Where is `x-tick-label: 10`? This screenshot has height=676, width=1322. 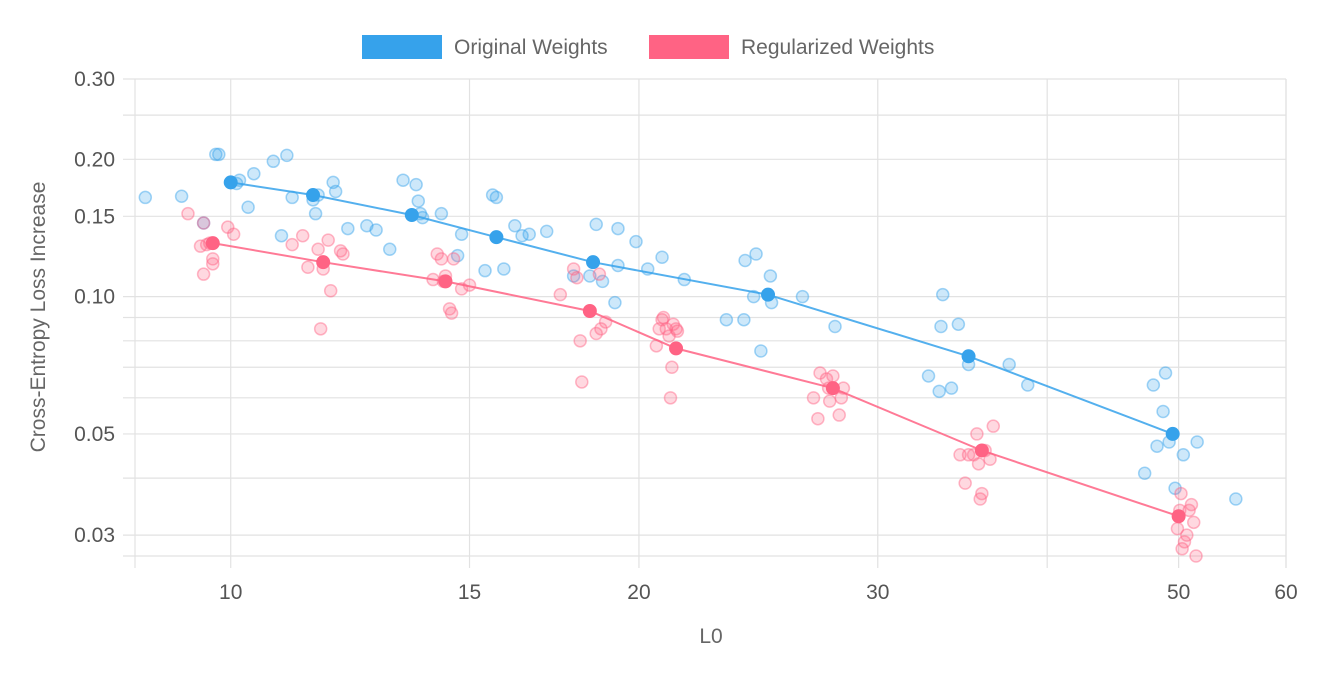 x-tick-label: 10 is located at coordinates (230, 592).